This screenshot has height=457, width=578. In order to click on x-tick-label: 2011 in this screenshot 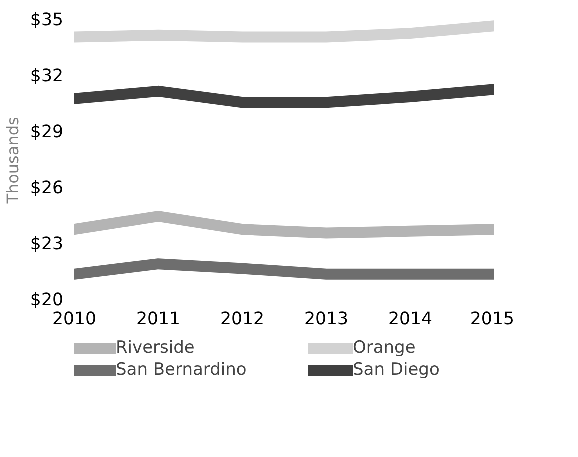, I will do `click(158, 320)`.